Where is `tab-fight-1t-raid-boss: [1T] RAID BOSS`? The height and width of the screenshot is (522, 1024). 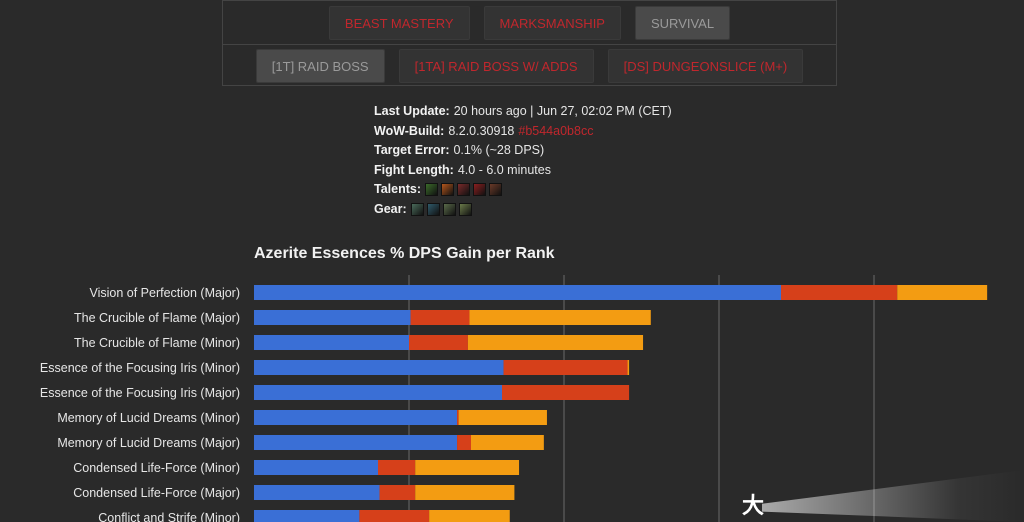 tab-fight-1t-raid-boss: [1T] RAID BOSS is located at coordinates (320, 66).